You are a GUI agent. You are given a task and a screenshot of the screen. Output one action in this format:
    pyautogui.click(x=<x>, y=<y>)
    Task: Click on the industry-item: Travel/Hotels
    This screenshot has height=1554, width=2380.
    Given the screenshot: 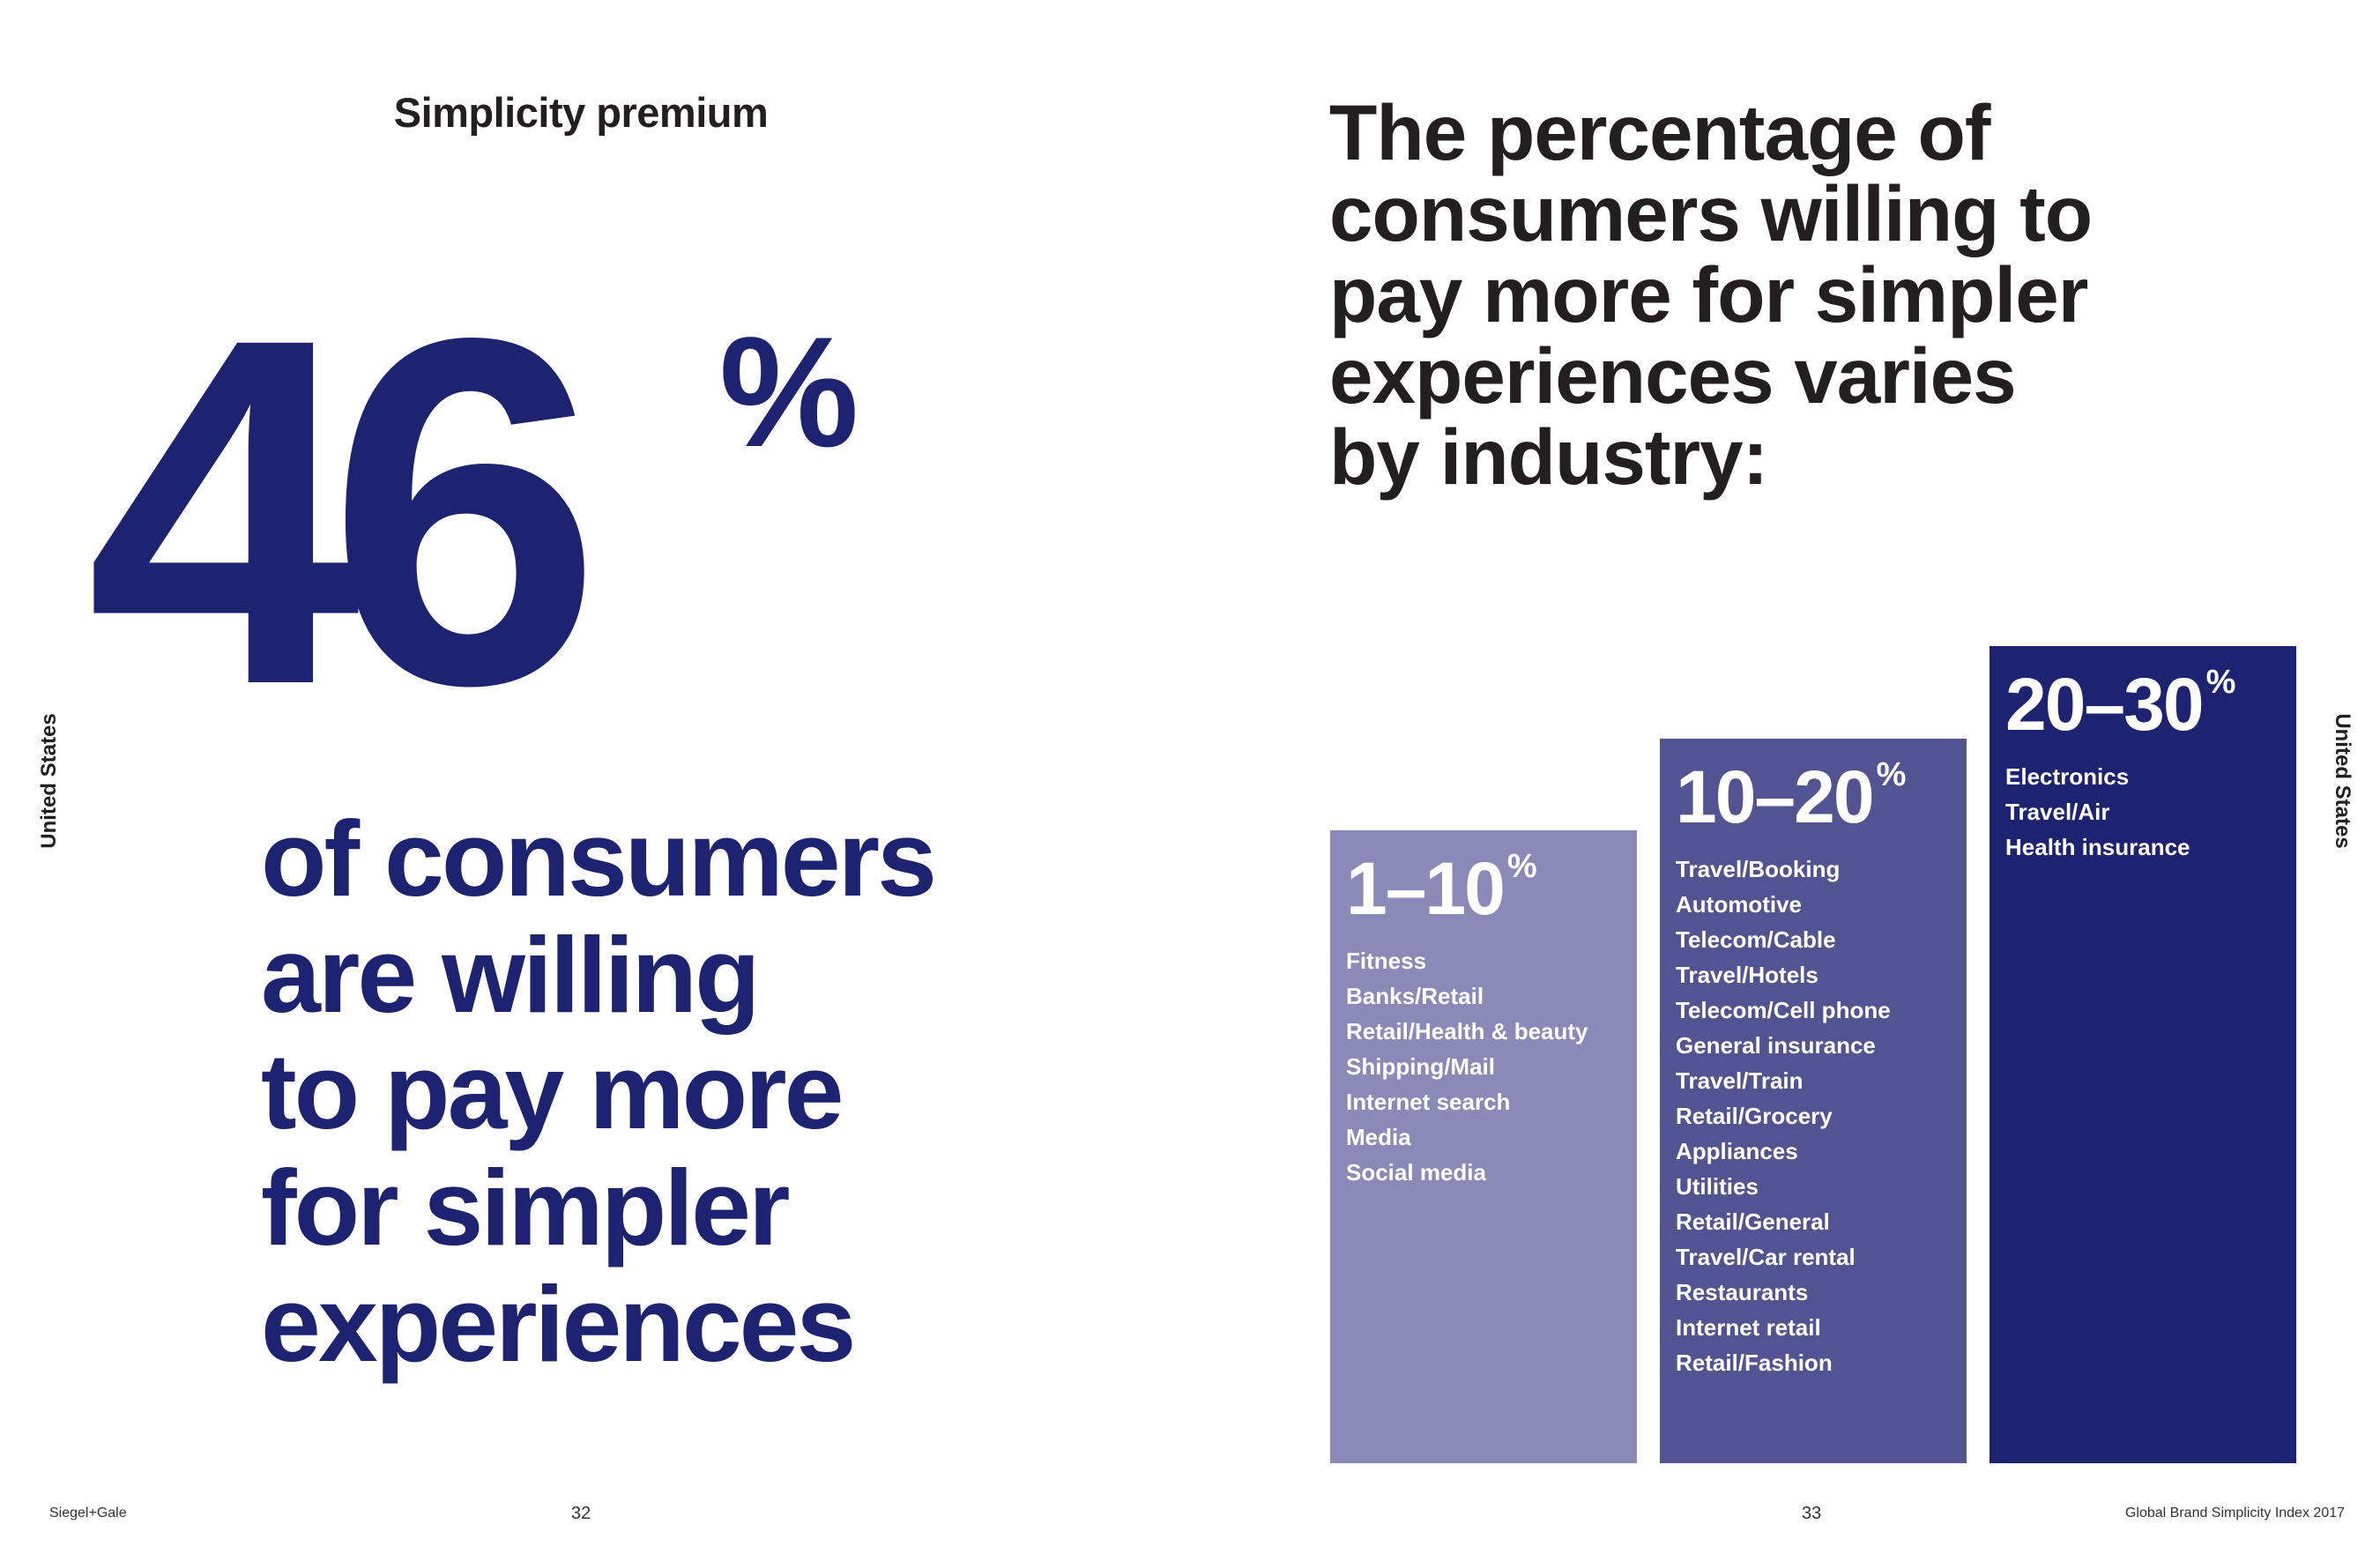 What is the action you would take?
    pyautogui.click(x=1747, y=975)
    